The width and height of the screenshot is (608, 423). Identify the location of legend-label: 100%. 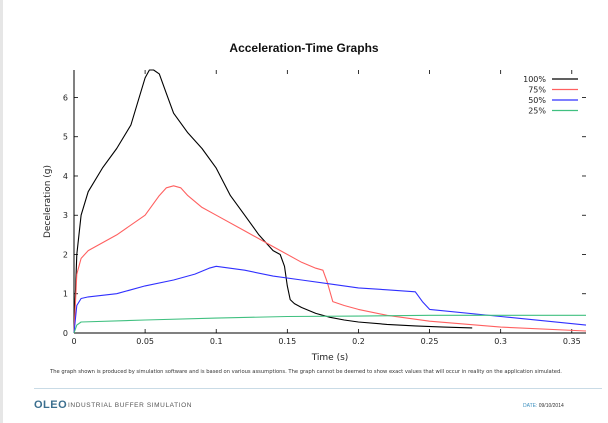
(534, 79).